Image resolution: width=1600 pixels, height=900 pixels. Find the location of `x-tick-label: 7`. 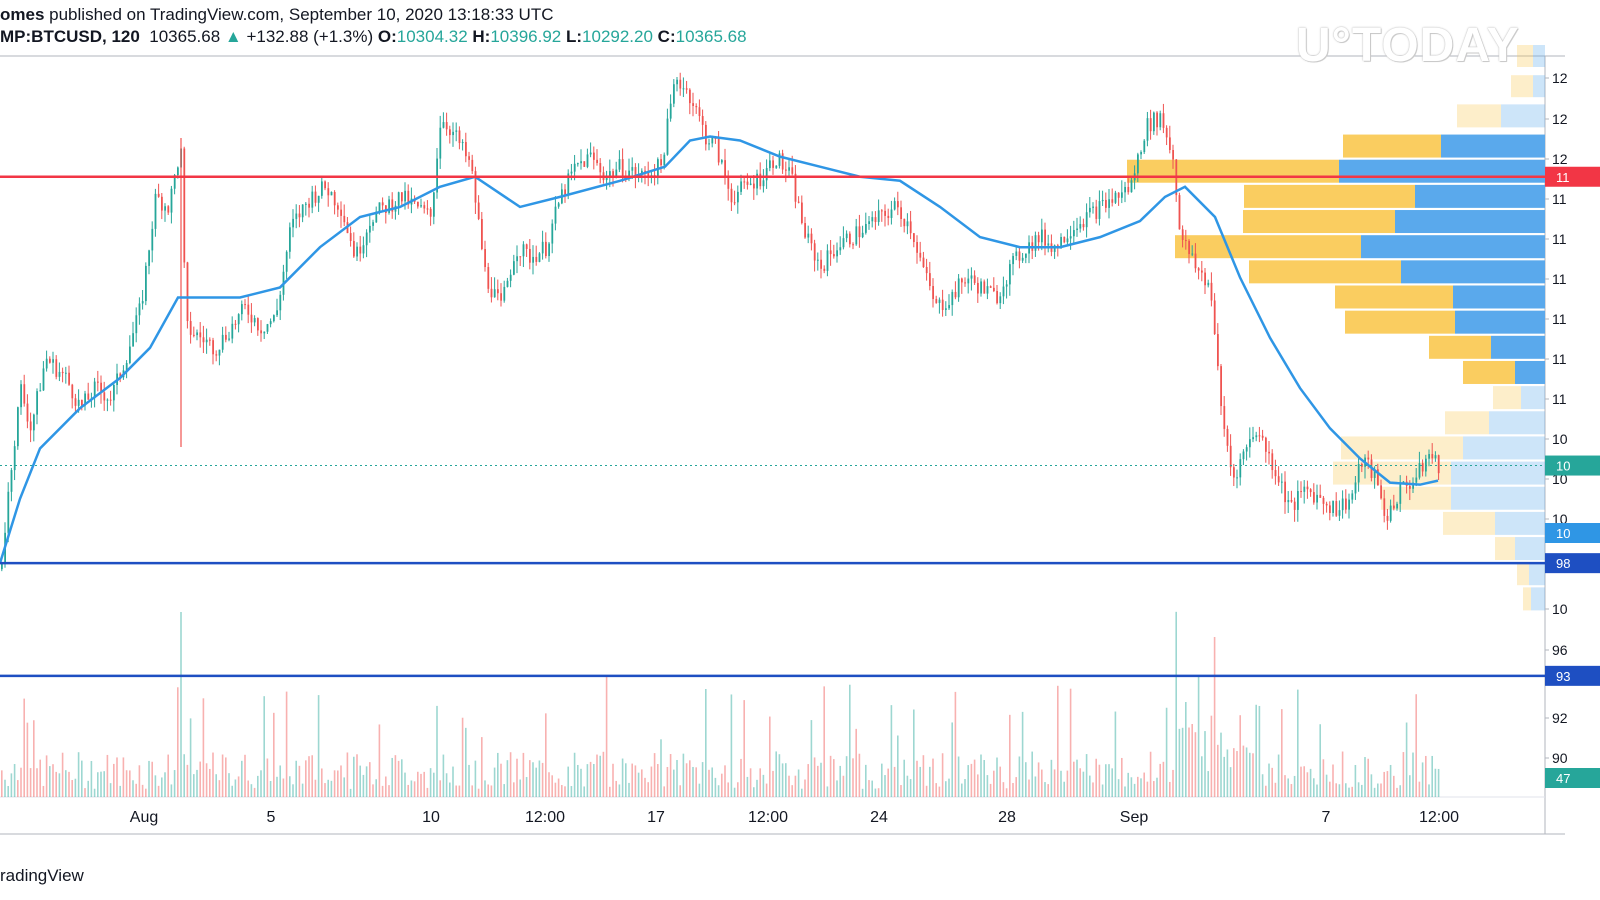

x-tick-label: 7 is located at coordinates (1326, 817).